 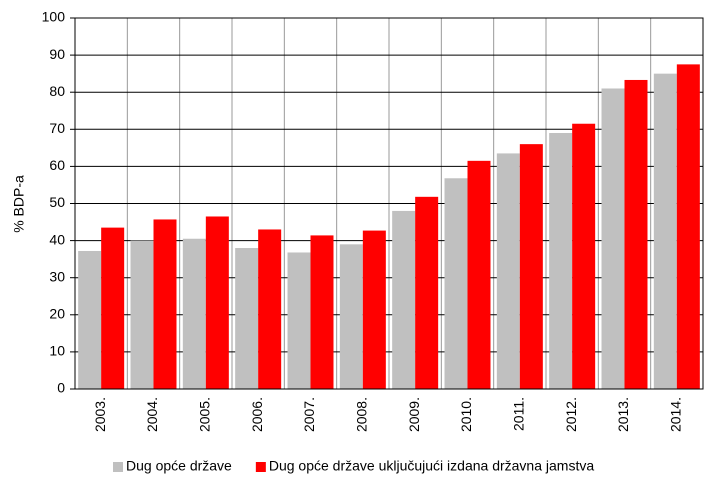 What do you see at coordinates (152, 414) in the screenshot?
I see `x-tick-label: 2004.` at bounding box center [152, 414].